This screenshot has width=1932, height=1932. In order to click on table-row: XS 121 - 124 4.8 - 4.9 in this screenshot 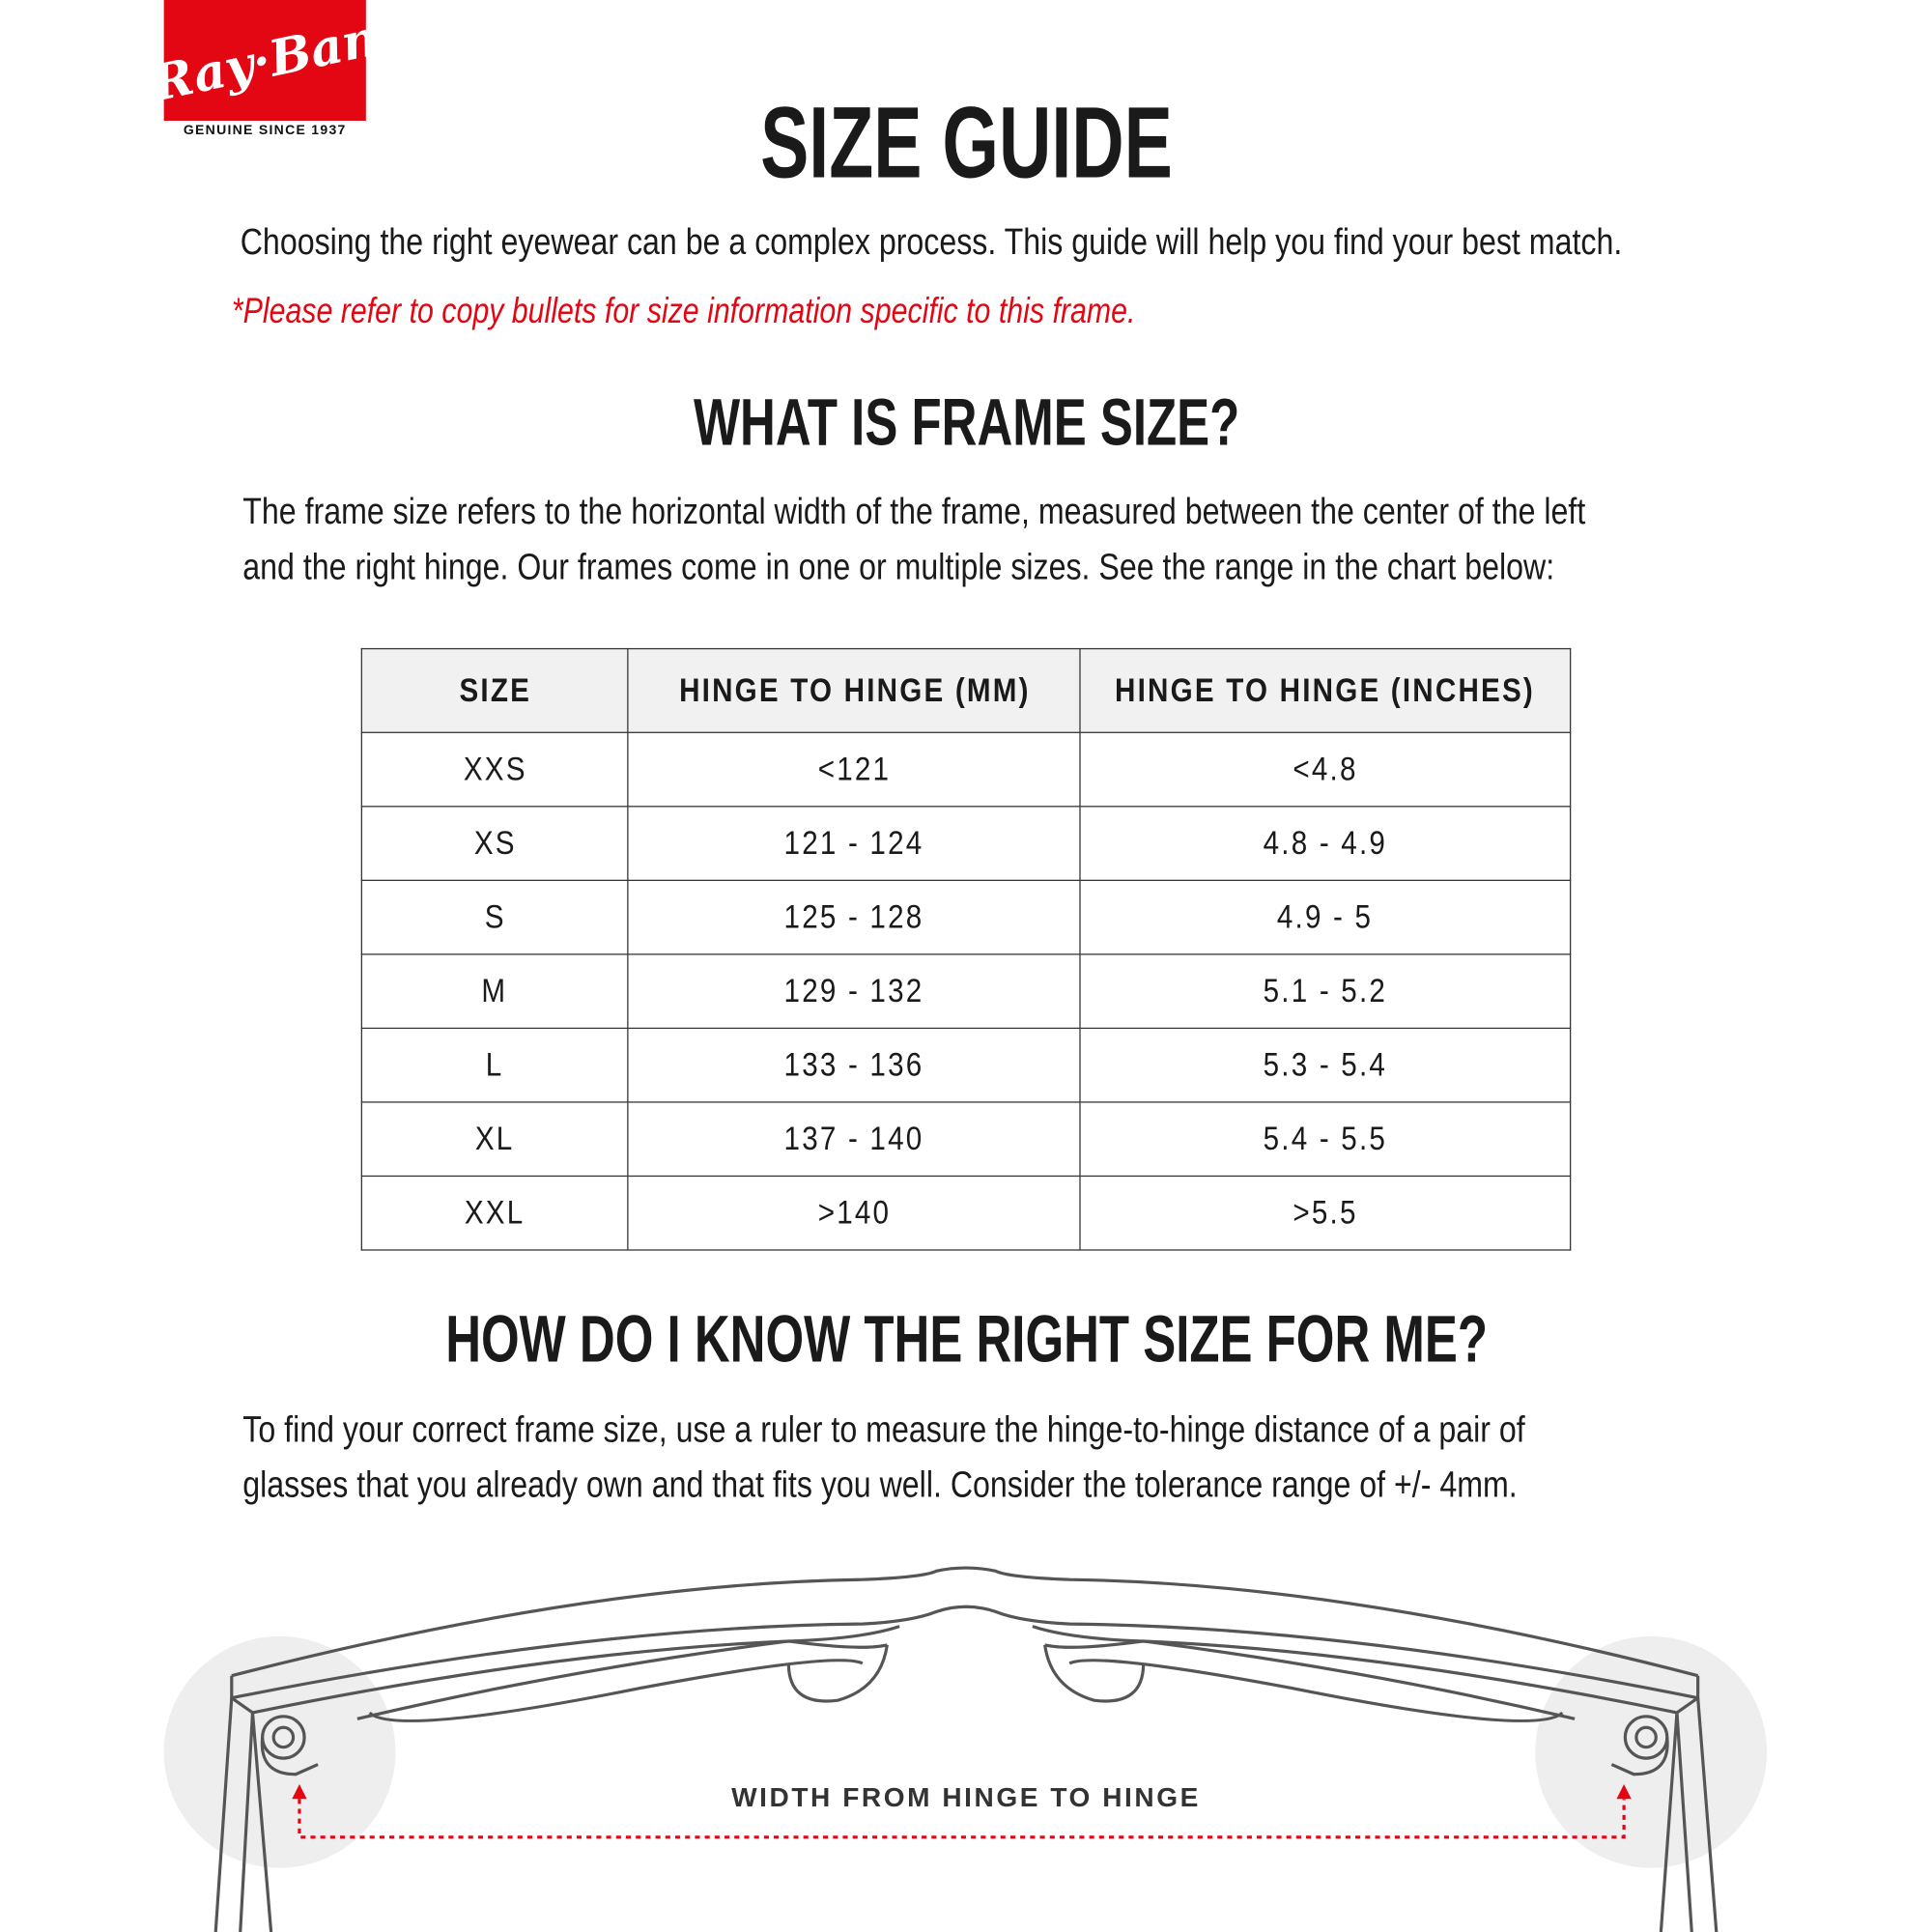, I will do `click(966, 843)`.